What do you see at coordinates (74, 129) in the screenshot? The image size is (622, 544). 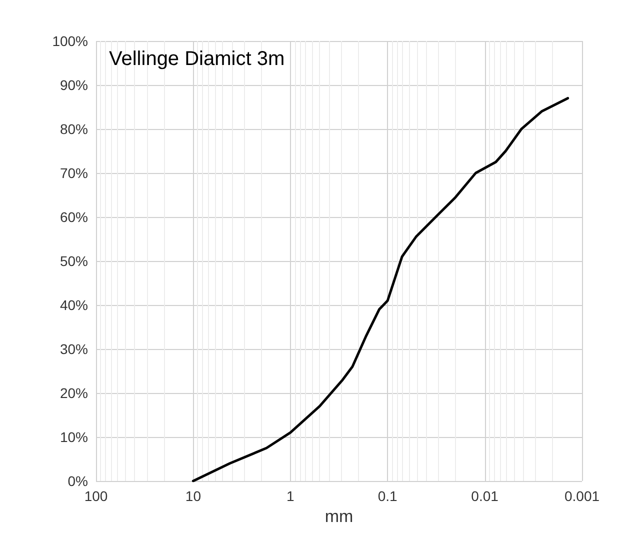 I see `y-tick-label: 80%` at bounding box center [74, 129].